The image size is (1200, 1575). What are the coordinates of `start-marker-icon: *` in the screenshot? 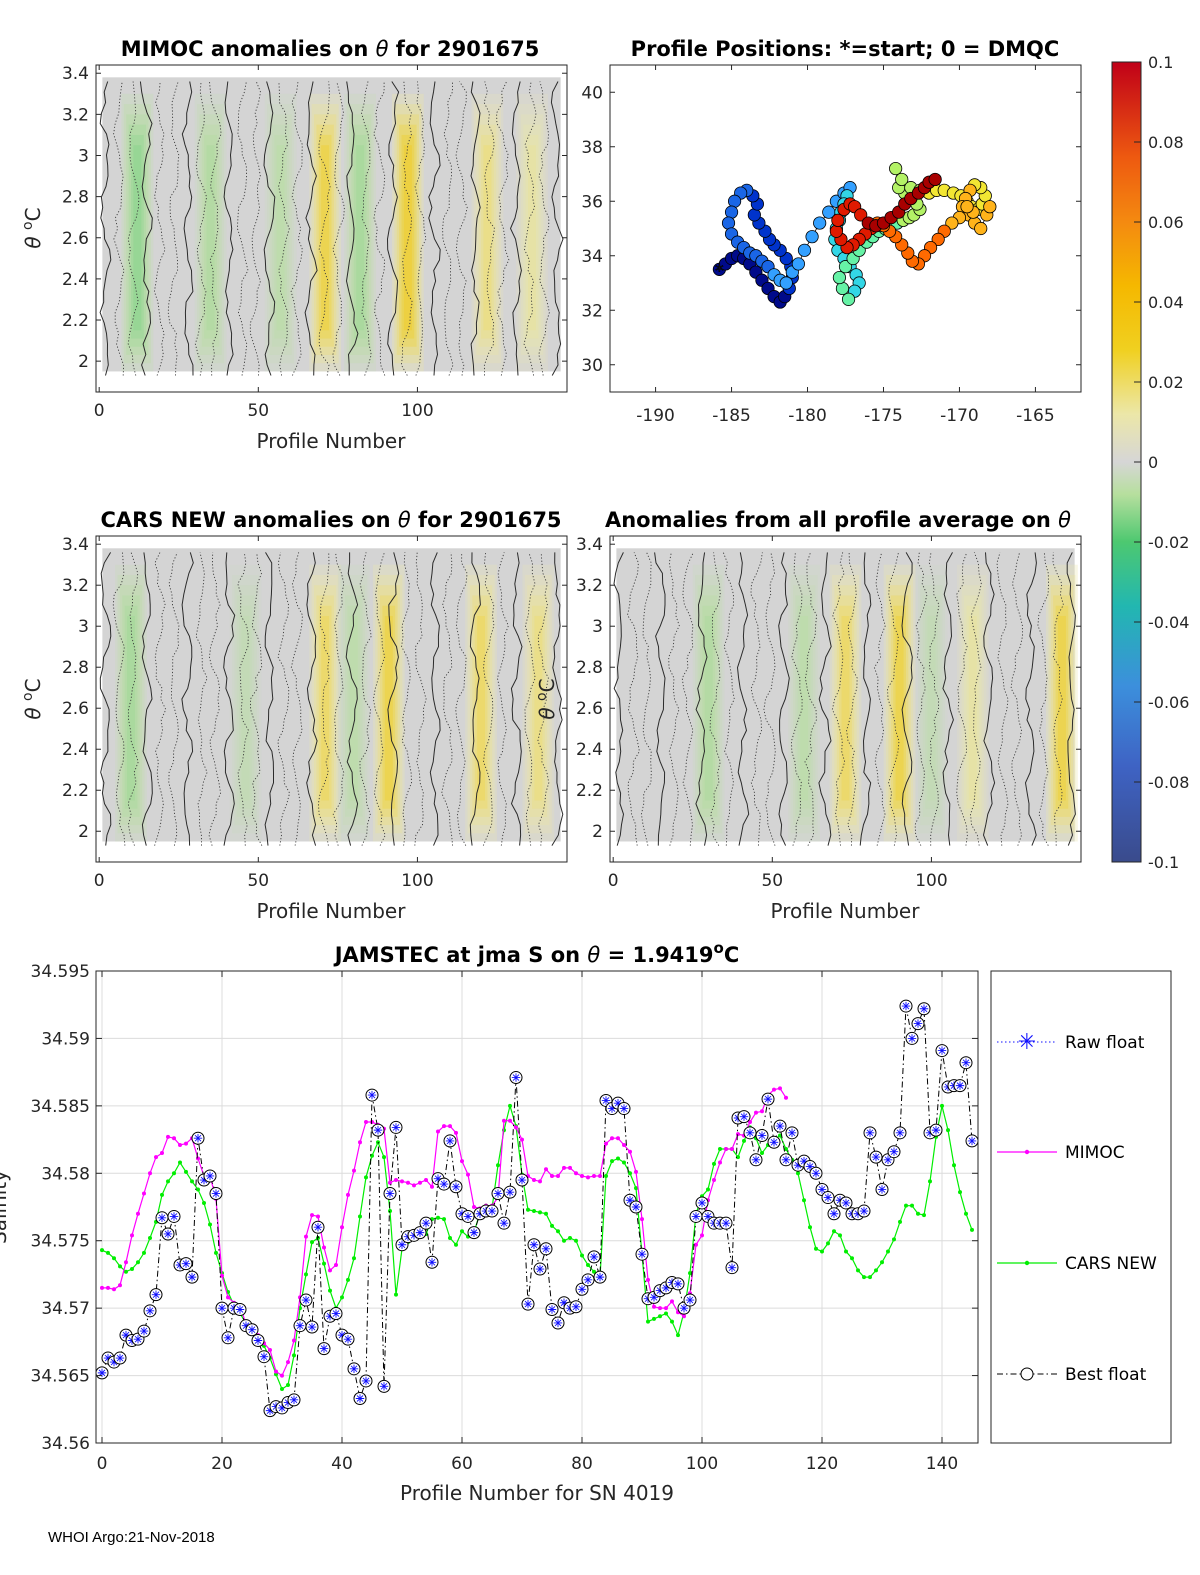 It's located at (719, 271).